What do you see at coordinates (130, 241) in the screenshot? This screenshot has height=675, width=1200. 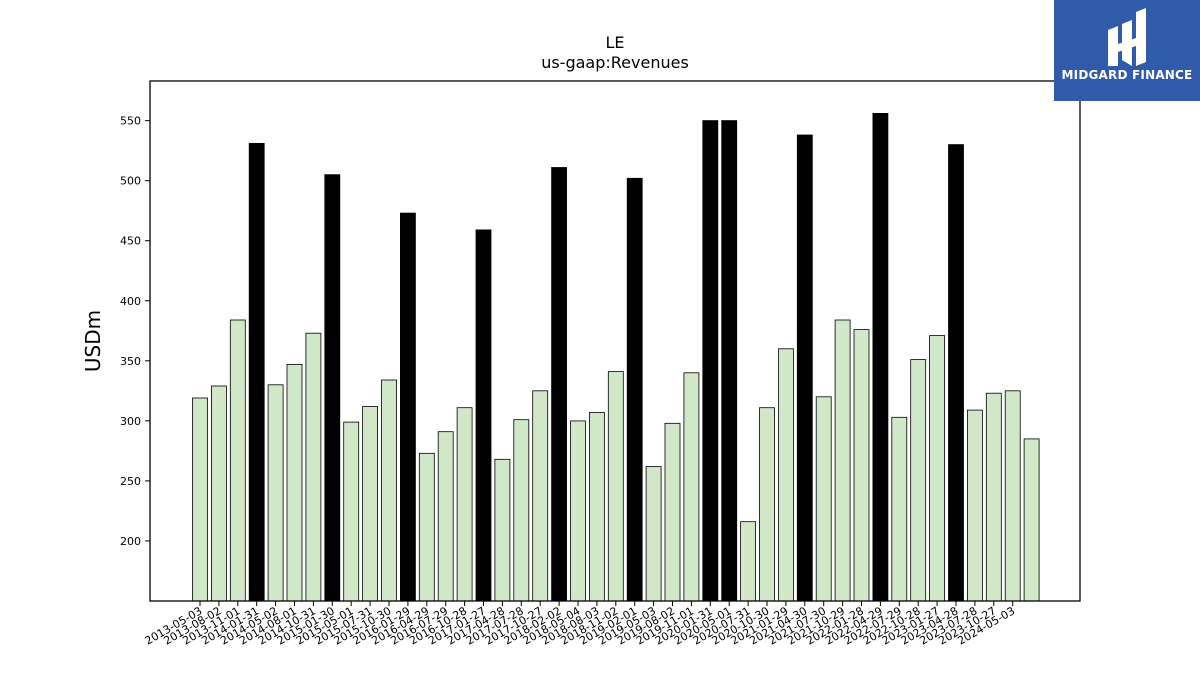 I see `y-tick-label: 450` at bounding box center [130, 241].